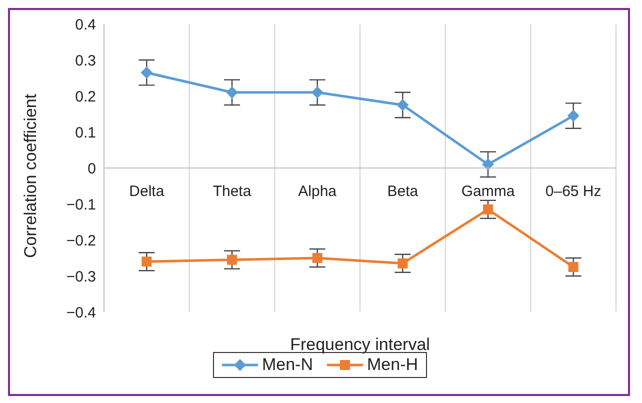 Image resolution: width=642 pixels, height=403 pixels. Describe the element at coordinates (30, 176) in the screenshot. I see `y-axis-title: Correlation coefficient` at that location.